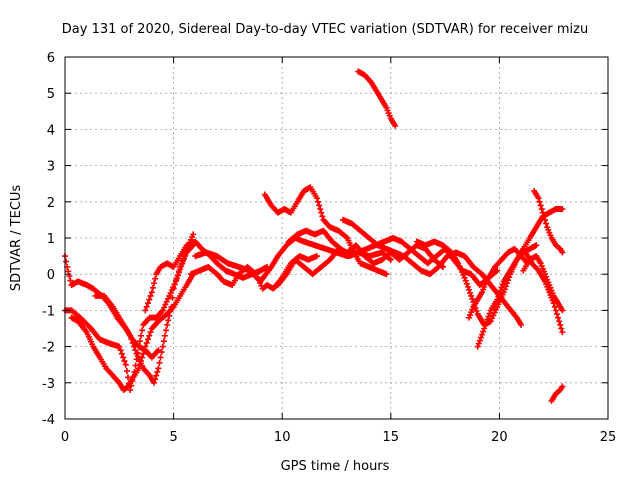 This screenshot has height=480, width=640. What do you see at coordinates (16, 238) in the screenshot?
I see `y-axis-label: SDTVAR / TECUs` at bounding box center [16, 238].